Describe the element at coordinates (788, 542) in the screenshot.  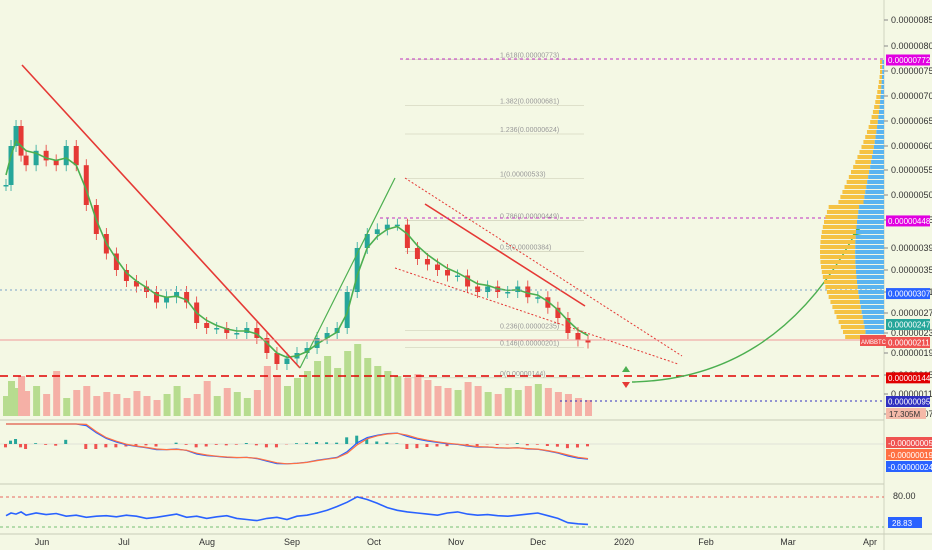
I see `time-axis-label: Mar` at that location.